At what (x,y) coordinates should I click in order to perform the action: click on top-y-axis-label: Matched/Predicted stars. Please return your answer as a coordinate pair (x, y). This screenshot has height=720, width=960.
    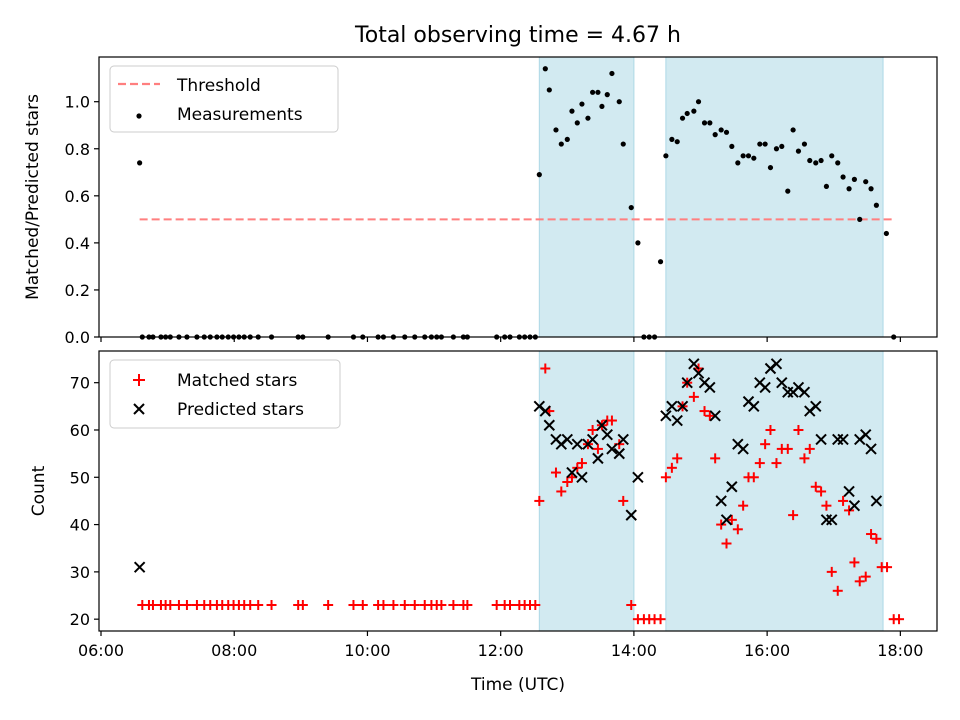
    Looking at the image, I should click on (33, 197).